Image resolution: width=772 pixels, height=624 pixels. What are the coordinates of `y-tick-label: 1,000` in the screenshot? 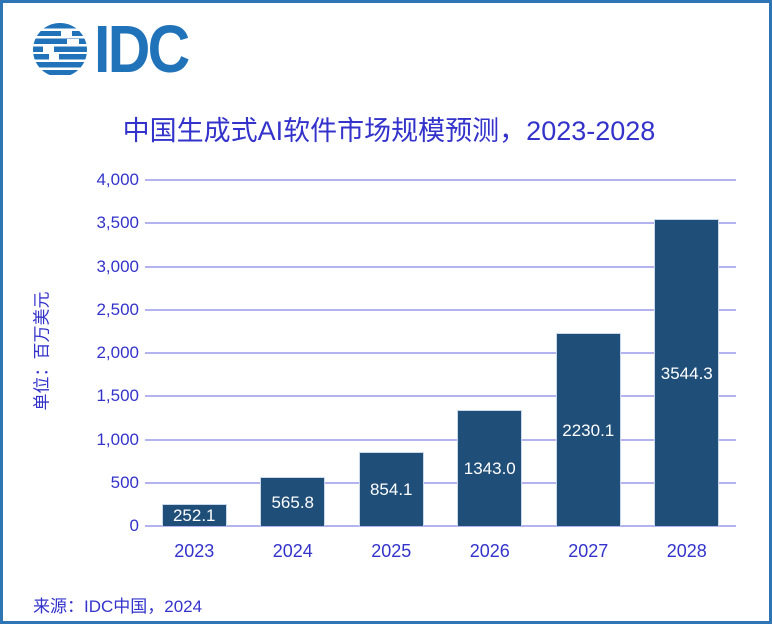 It's located at (117, 439).